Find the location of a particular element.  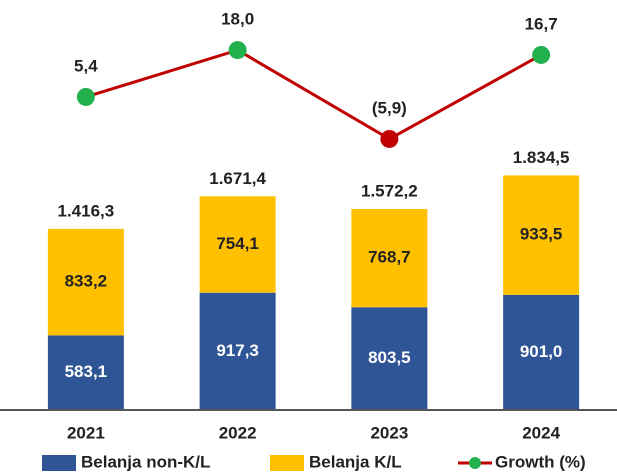

legend-label: Growth (%) is located at coordinates (540, 461).